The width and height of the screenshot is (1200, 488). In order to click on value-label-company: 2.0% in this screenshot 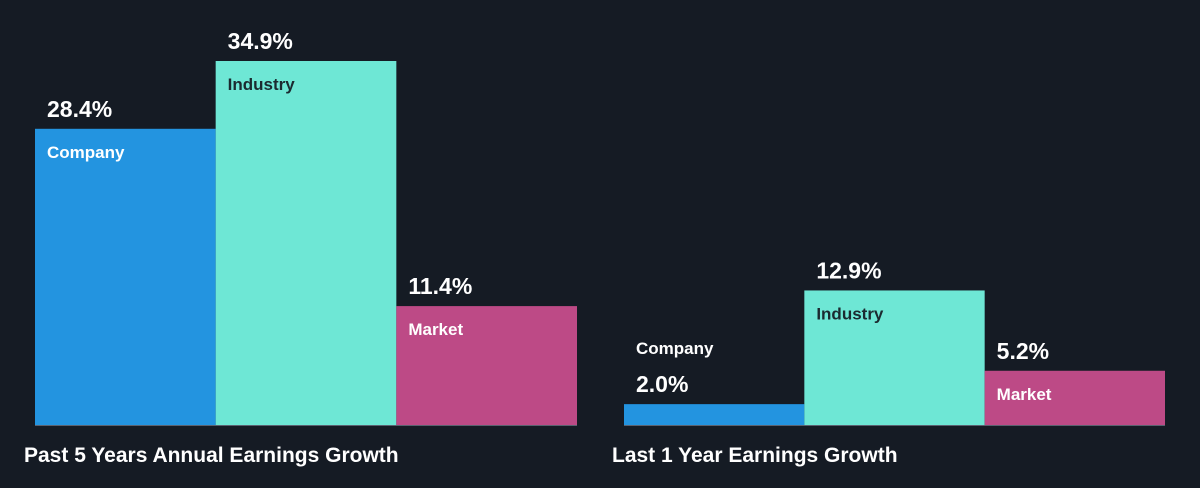, I will do `click(662, 384)`.